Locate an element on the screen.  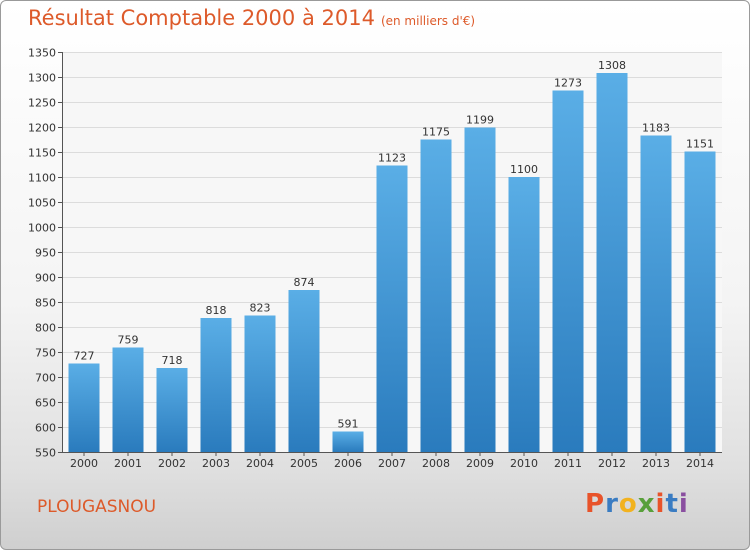
commune-name: PLOUGASNOU is located at coordinates (97, 507).